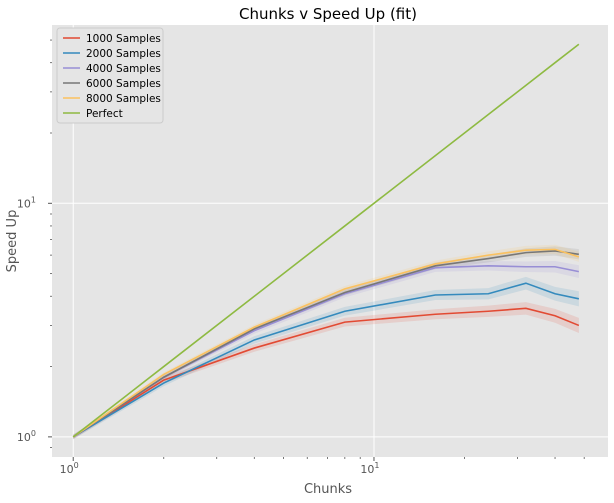 This screenshot has width=614, height=503. What do you see at coordinates (76, 465) in the screenshot?
I see `x-tick-exponent: 0` at bounding box center [76, 465].